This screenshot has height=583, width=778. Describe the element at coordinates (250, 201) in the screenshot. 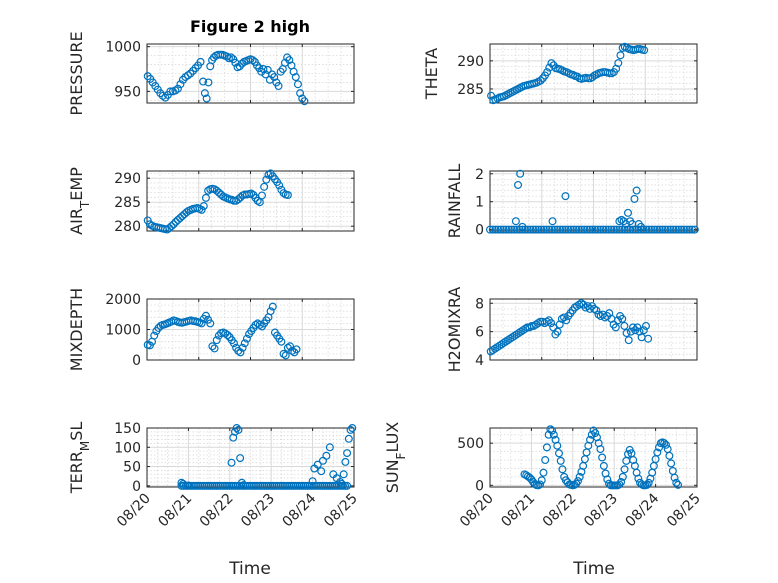

I see `grid-lines` at that location.